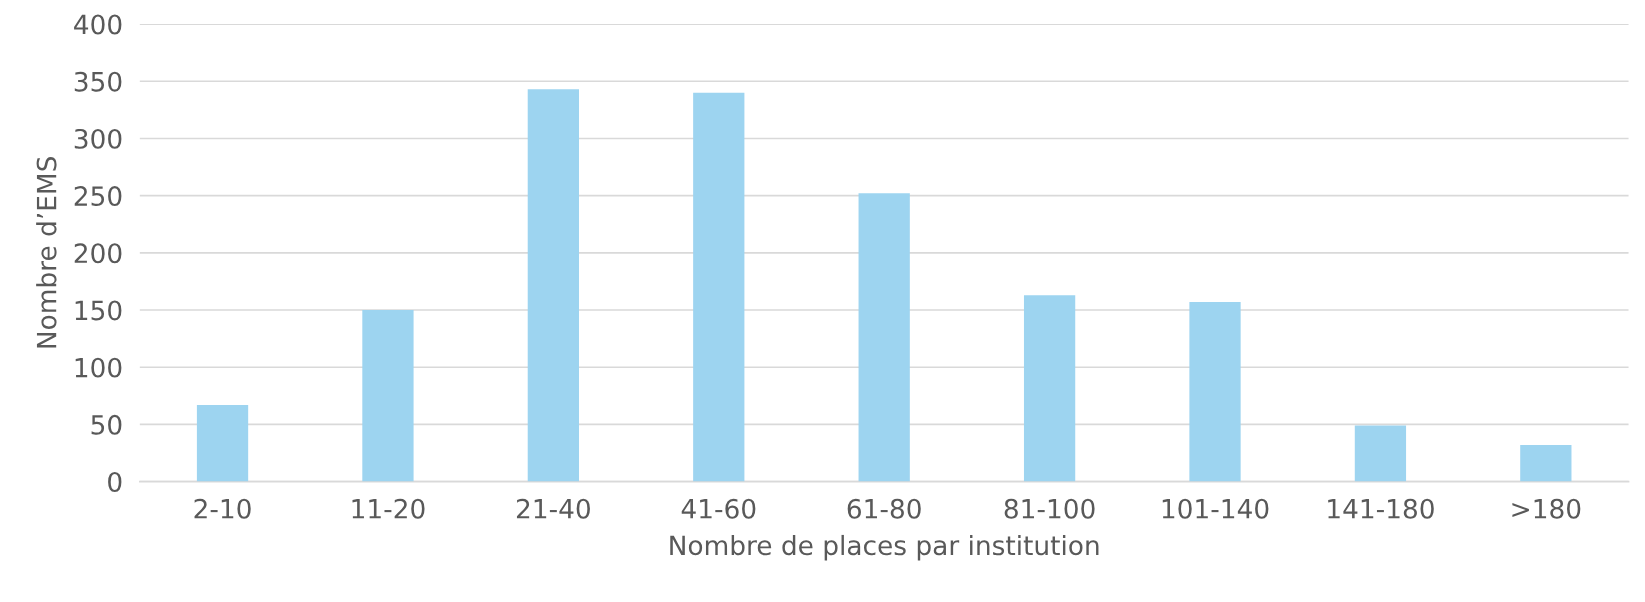  Describe the element at coordinates (98, 24) in the screenshot. I see `y-tick-label: 400` at that location.